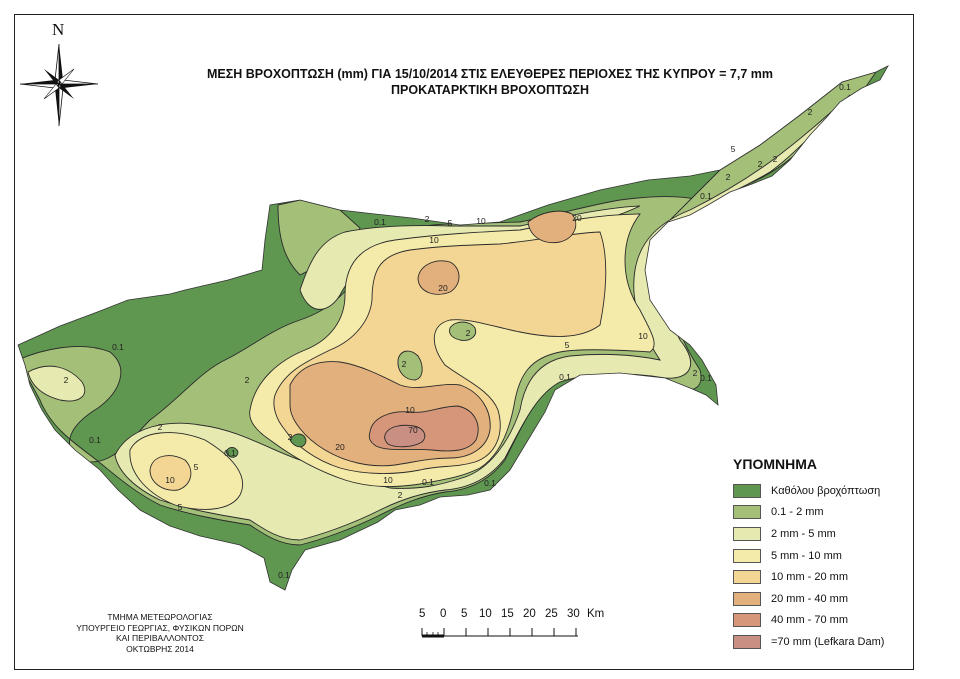 The height and width of the screenshot is (679, 960). I want to click on scale-label: 30, so click(573, 614).